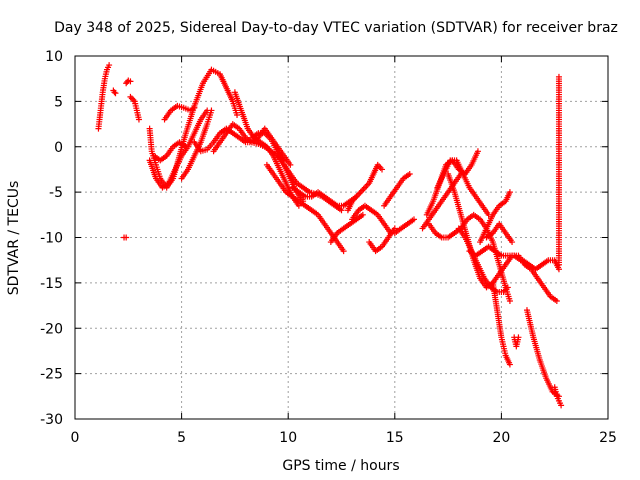 Image resolution: width=640 pixels, height=480 pixels. Describe the element at coordinates (75, 438) in the screenshot. I see `x-tick-label: 0` at that location.